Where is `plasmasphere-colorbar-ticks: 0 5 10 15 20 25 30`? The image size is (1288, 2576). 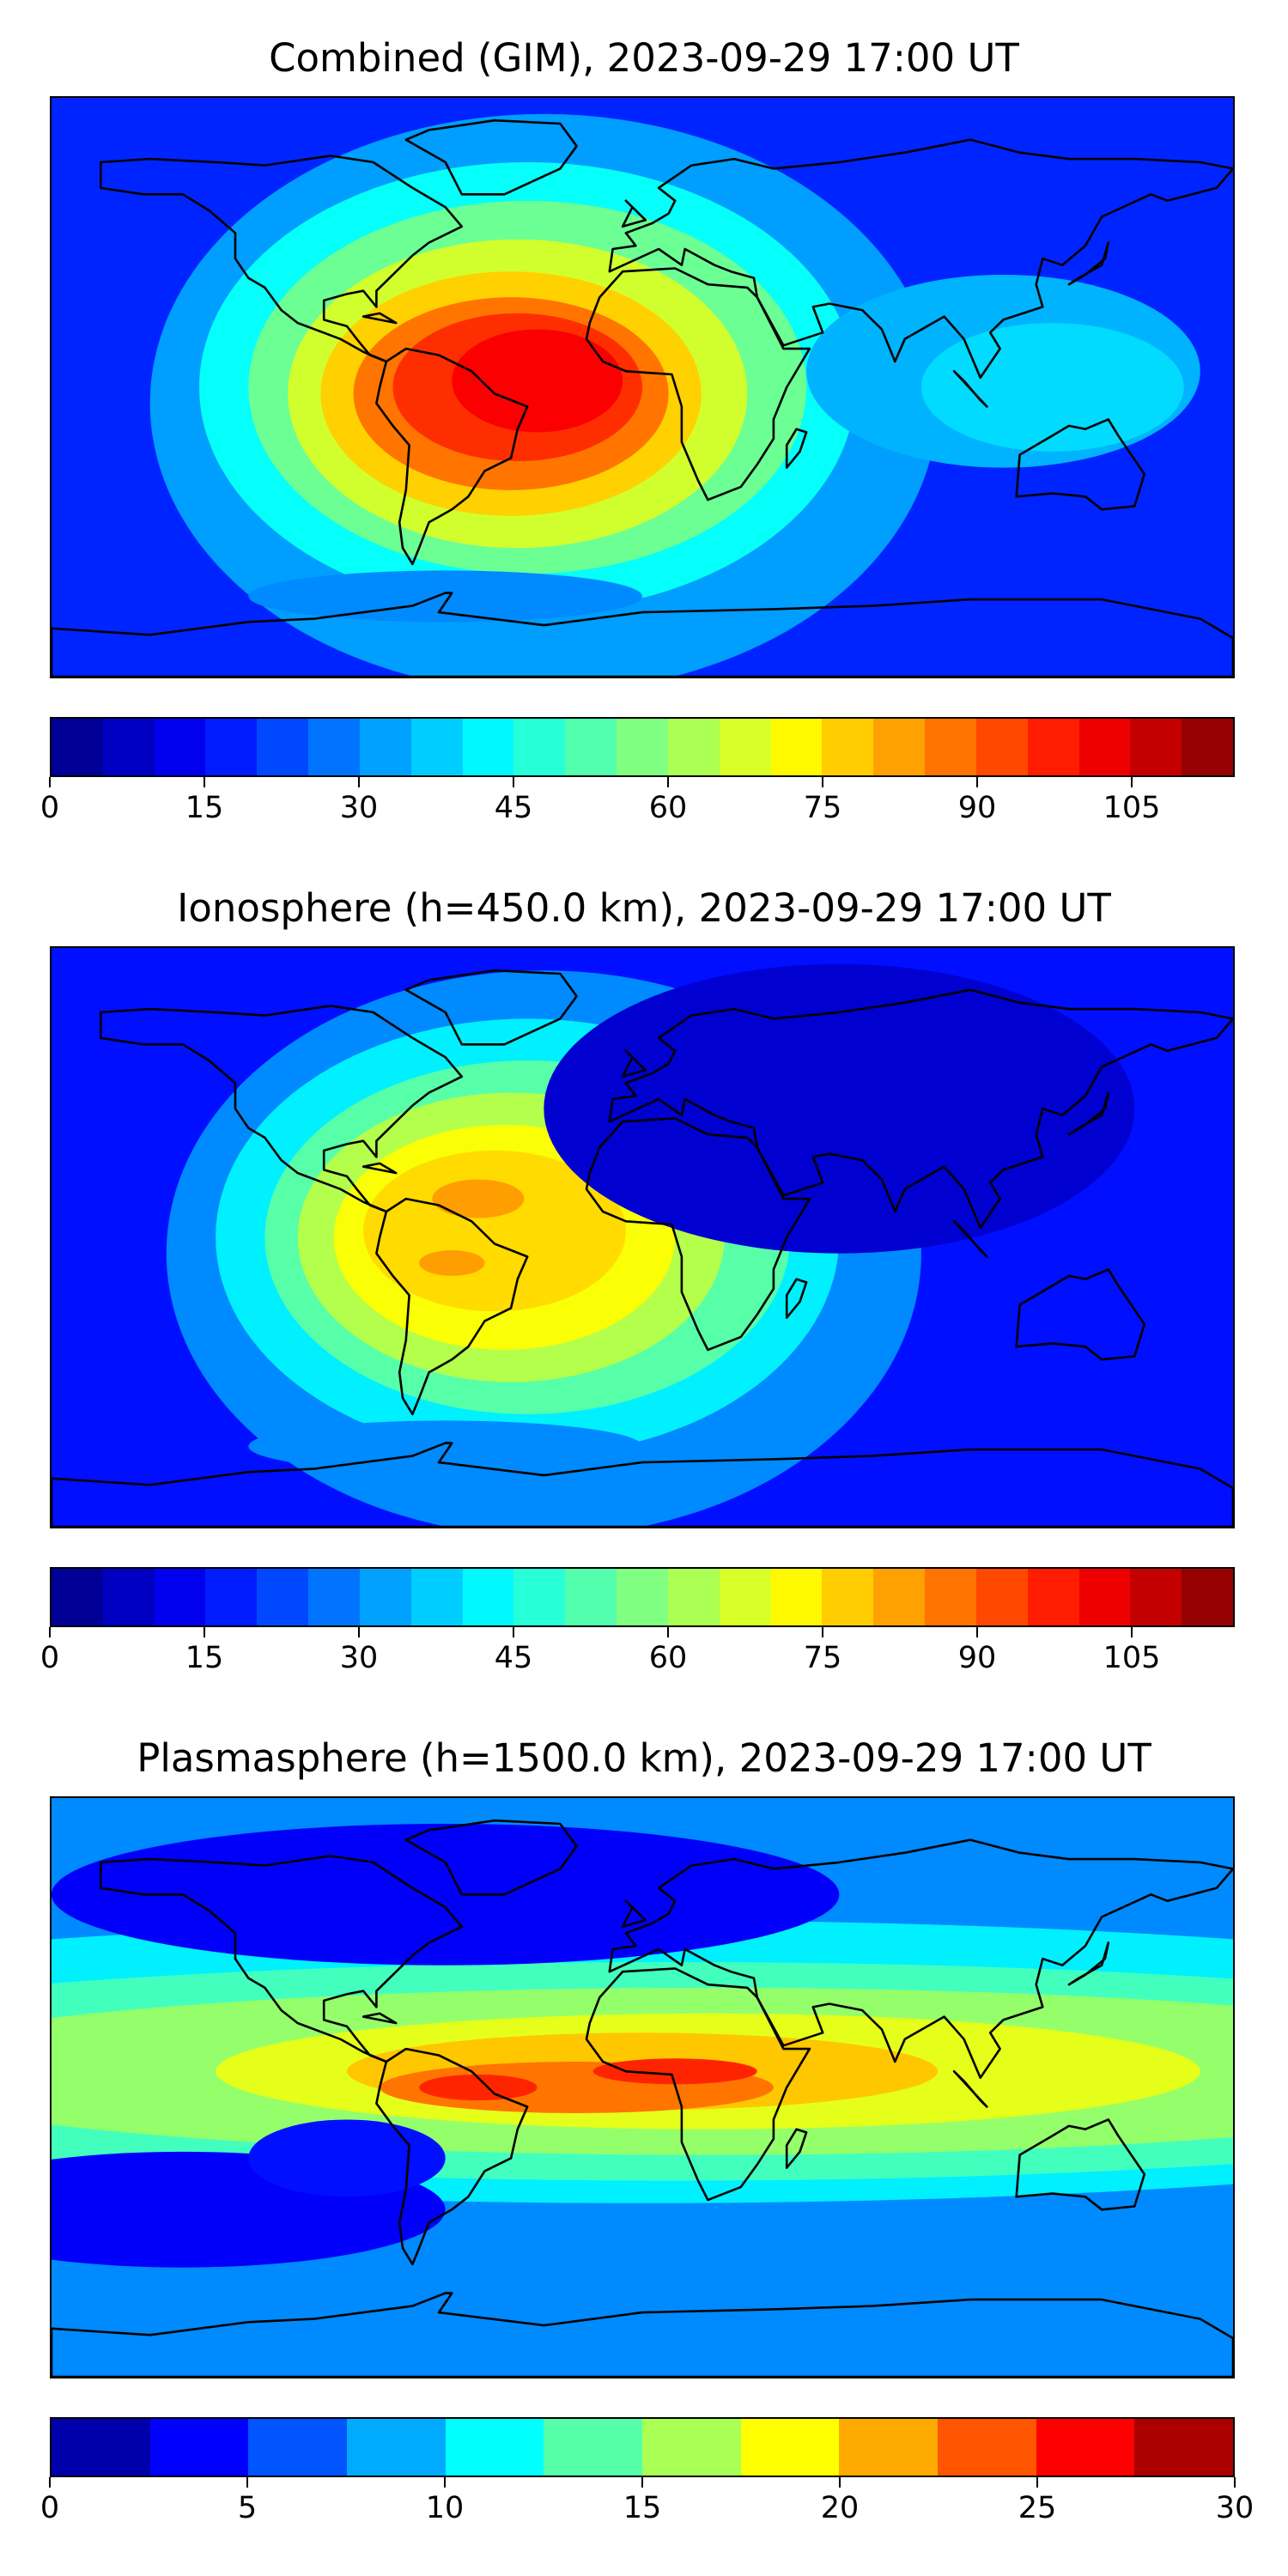
plasmasphere-colorbar-ticks: 0 5 10 15 20 25 30 is located at coordinates (647, 2503).